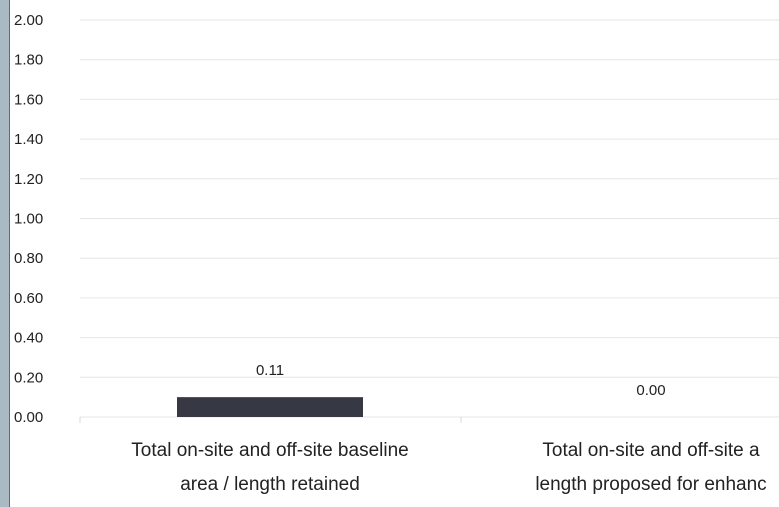  Describe the element at coordinates (28, 20) in the screenshot. I see `y-tick-label: 2.00` at that location.